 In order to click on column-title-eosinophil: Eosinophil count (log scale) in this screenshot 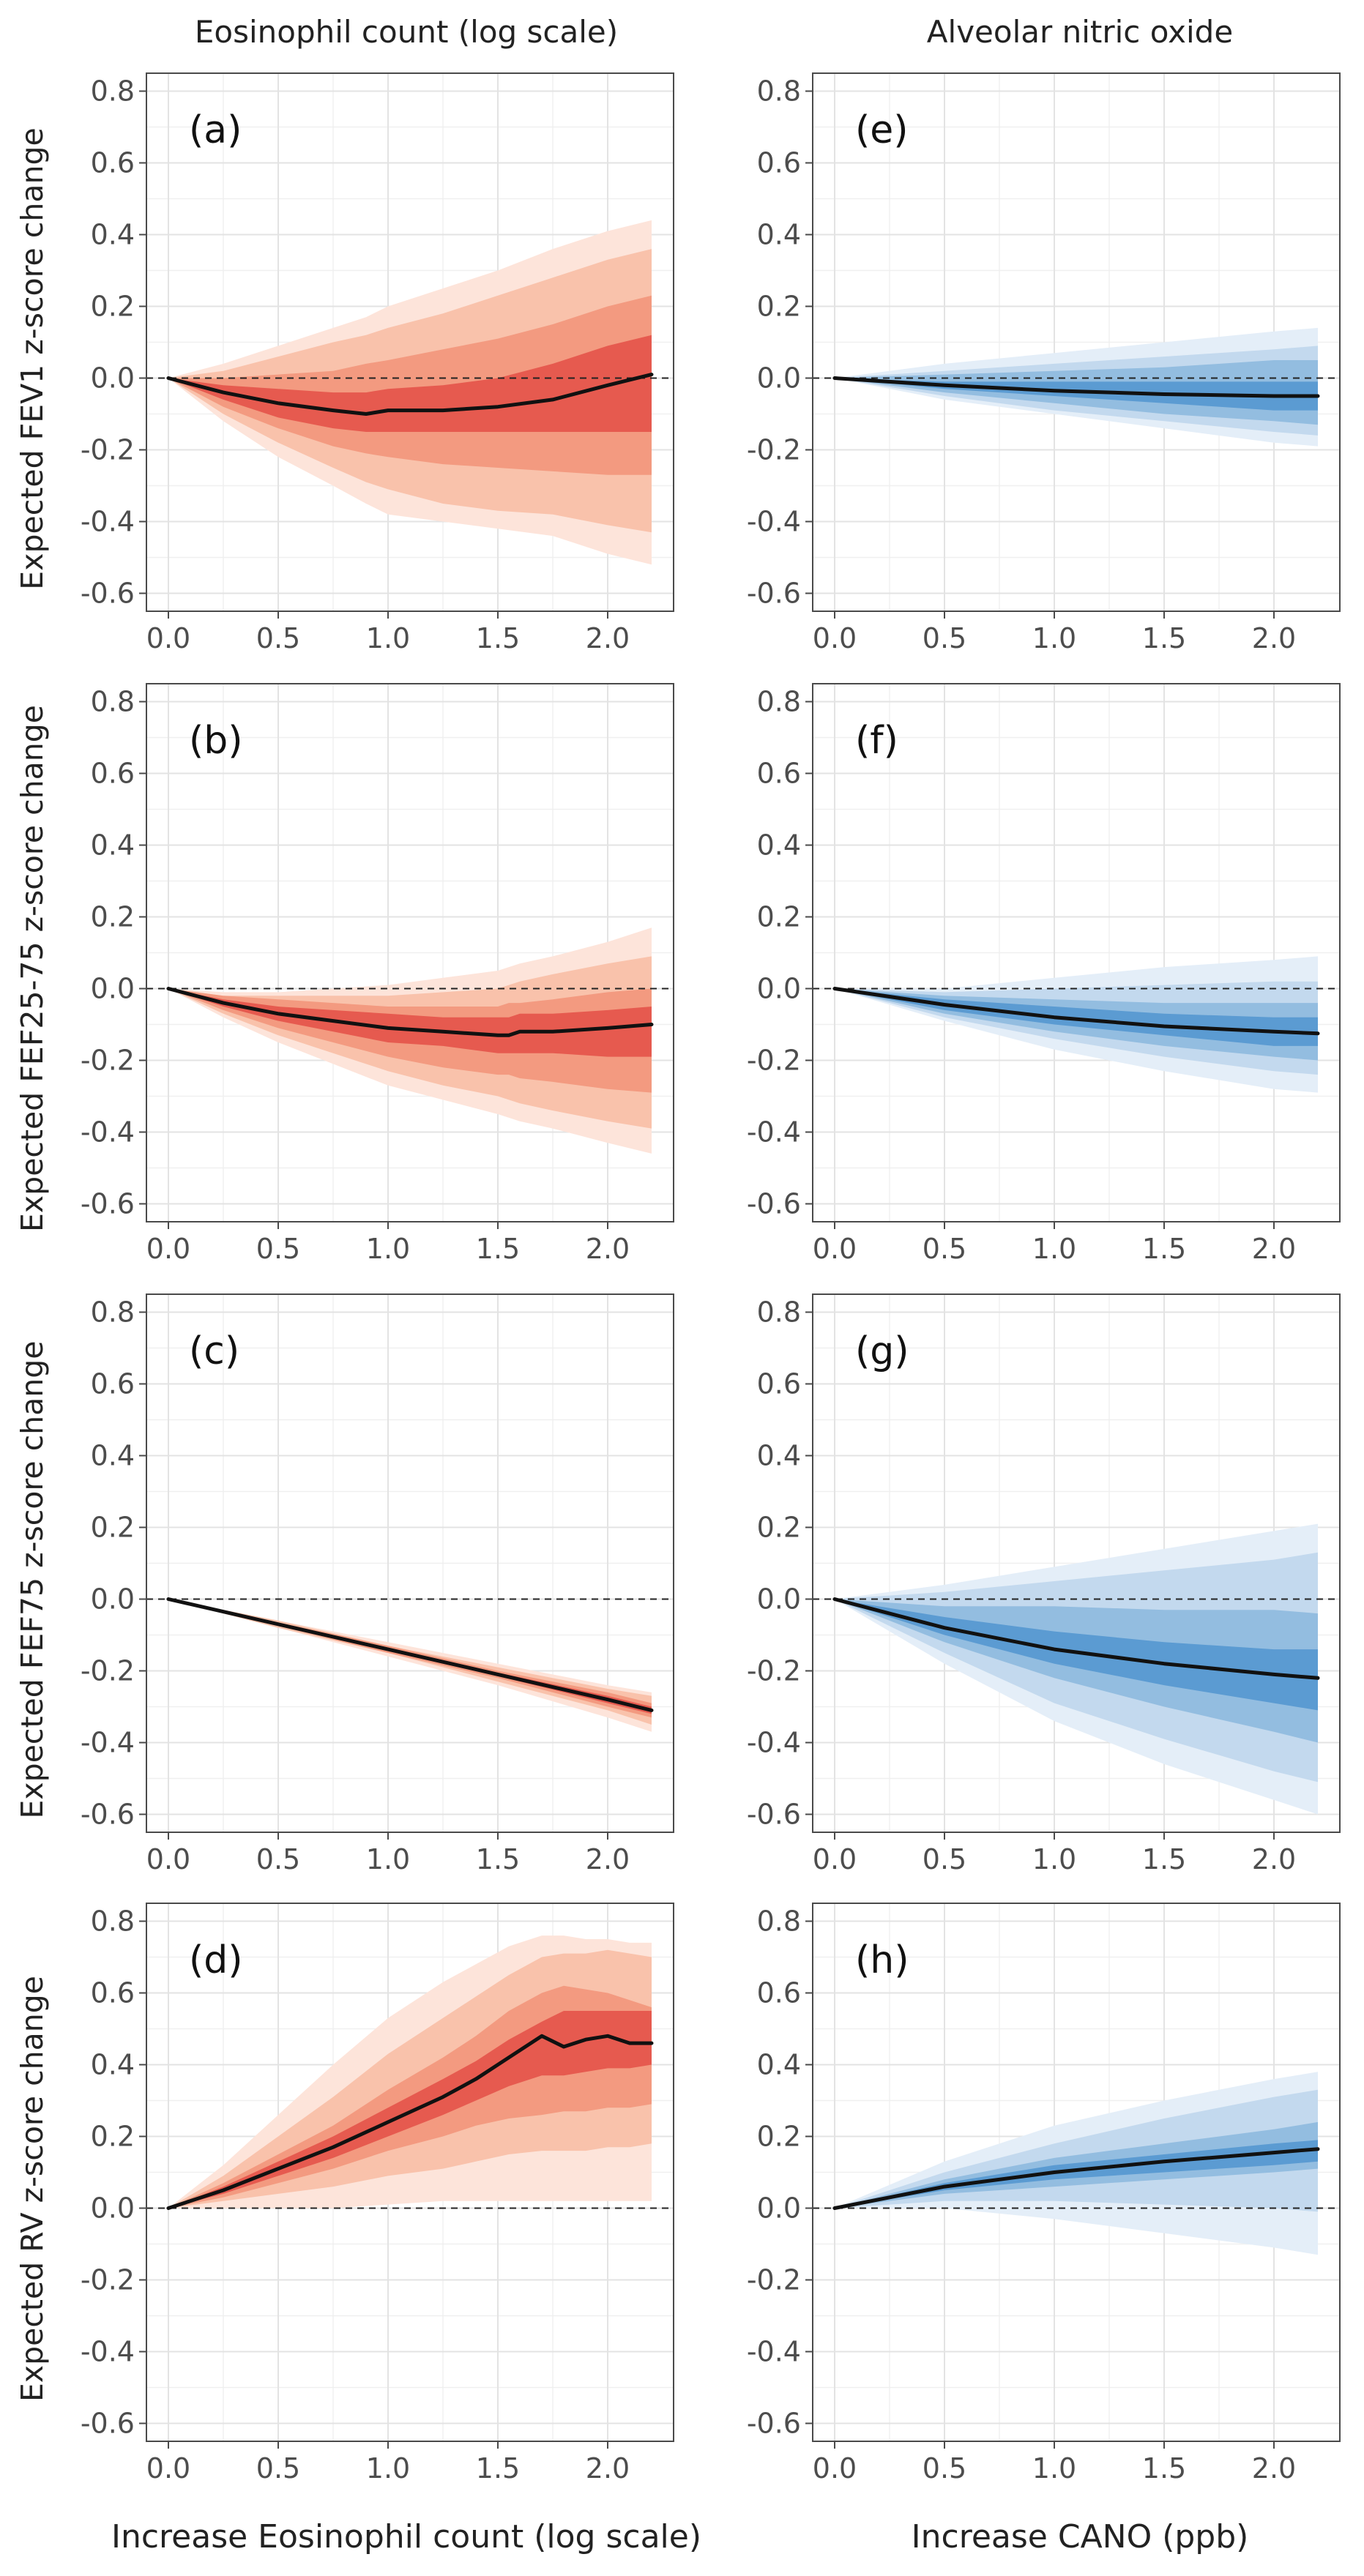, I will do `click(406, 32)`.